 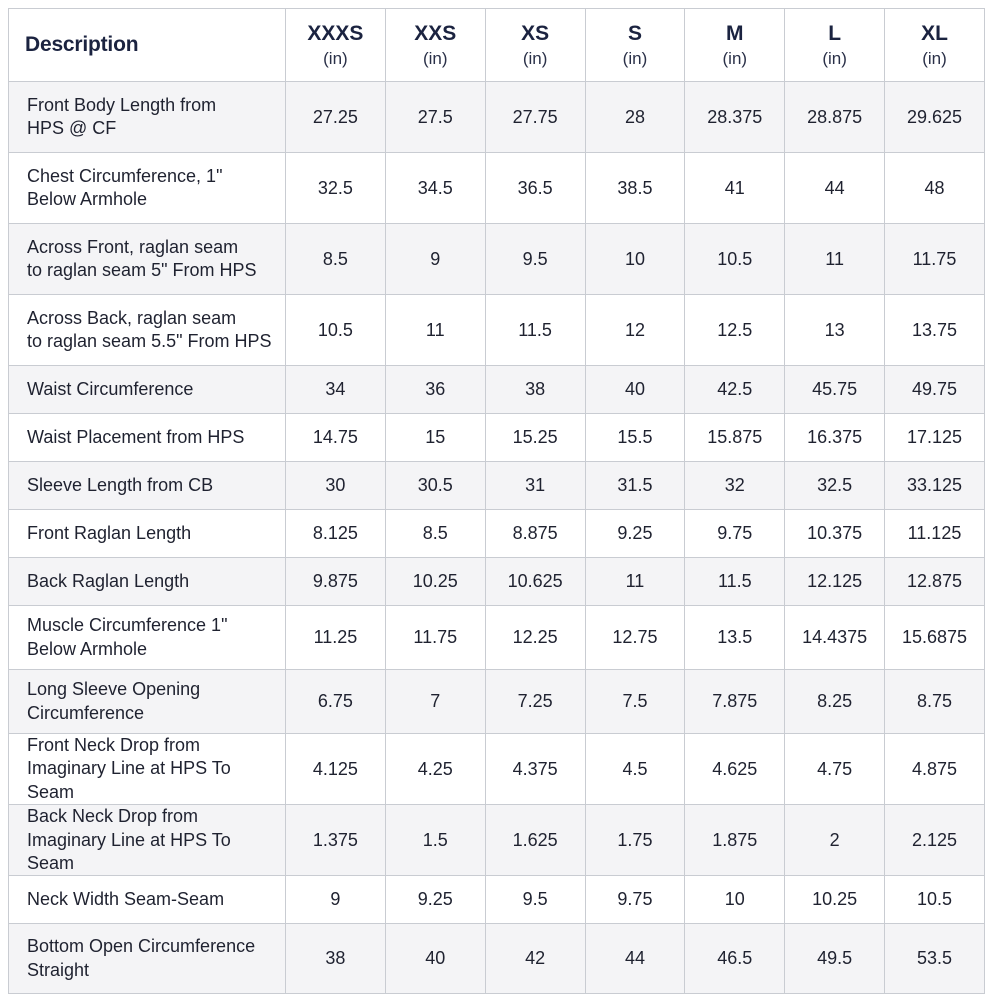 I want to click on value-cell: 11.75, so click(x=435, y=637).